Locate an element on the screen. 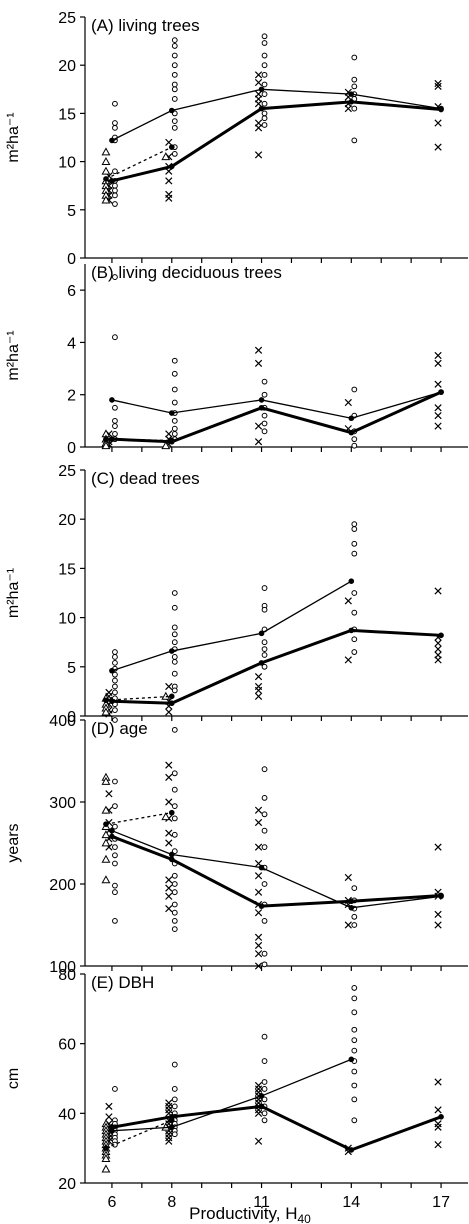 This screenshot has width=469, height=1224. y-tick-label: 80 is located at coordinates (67, 975).